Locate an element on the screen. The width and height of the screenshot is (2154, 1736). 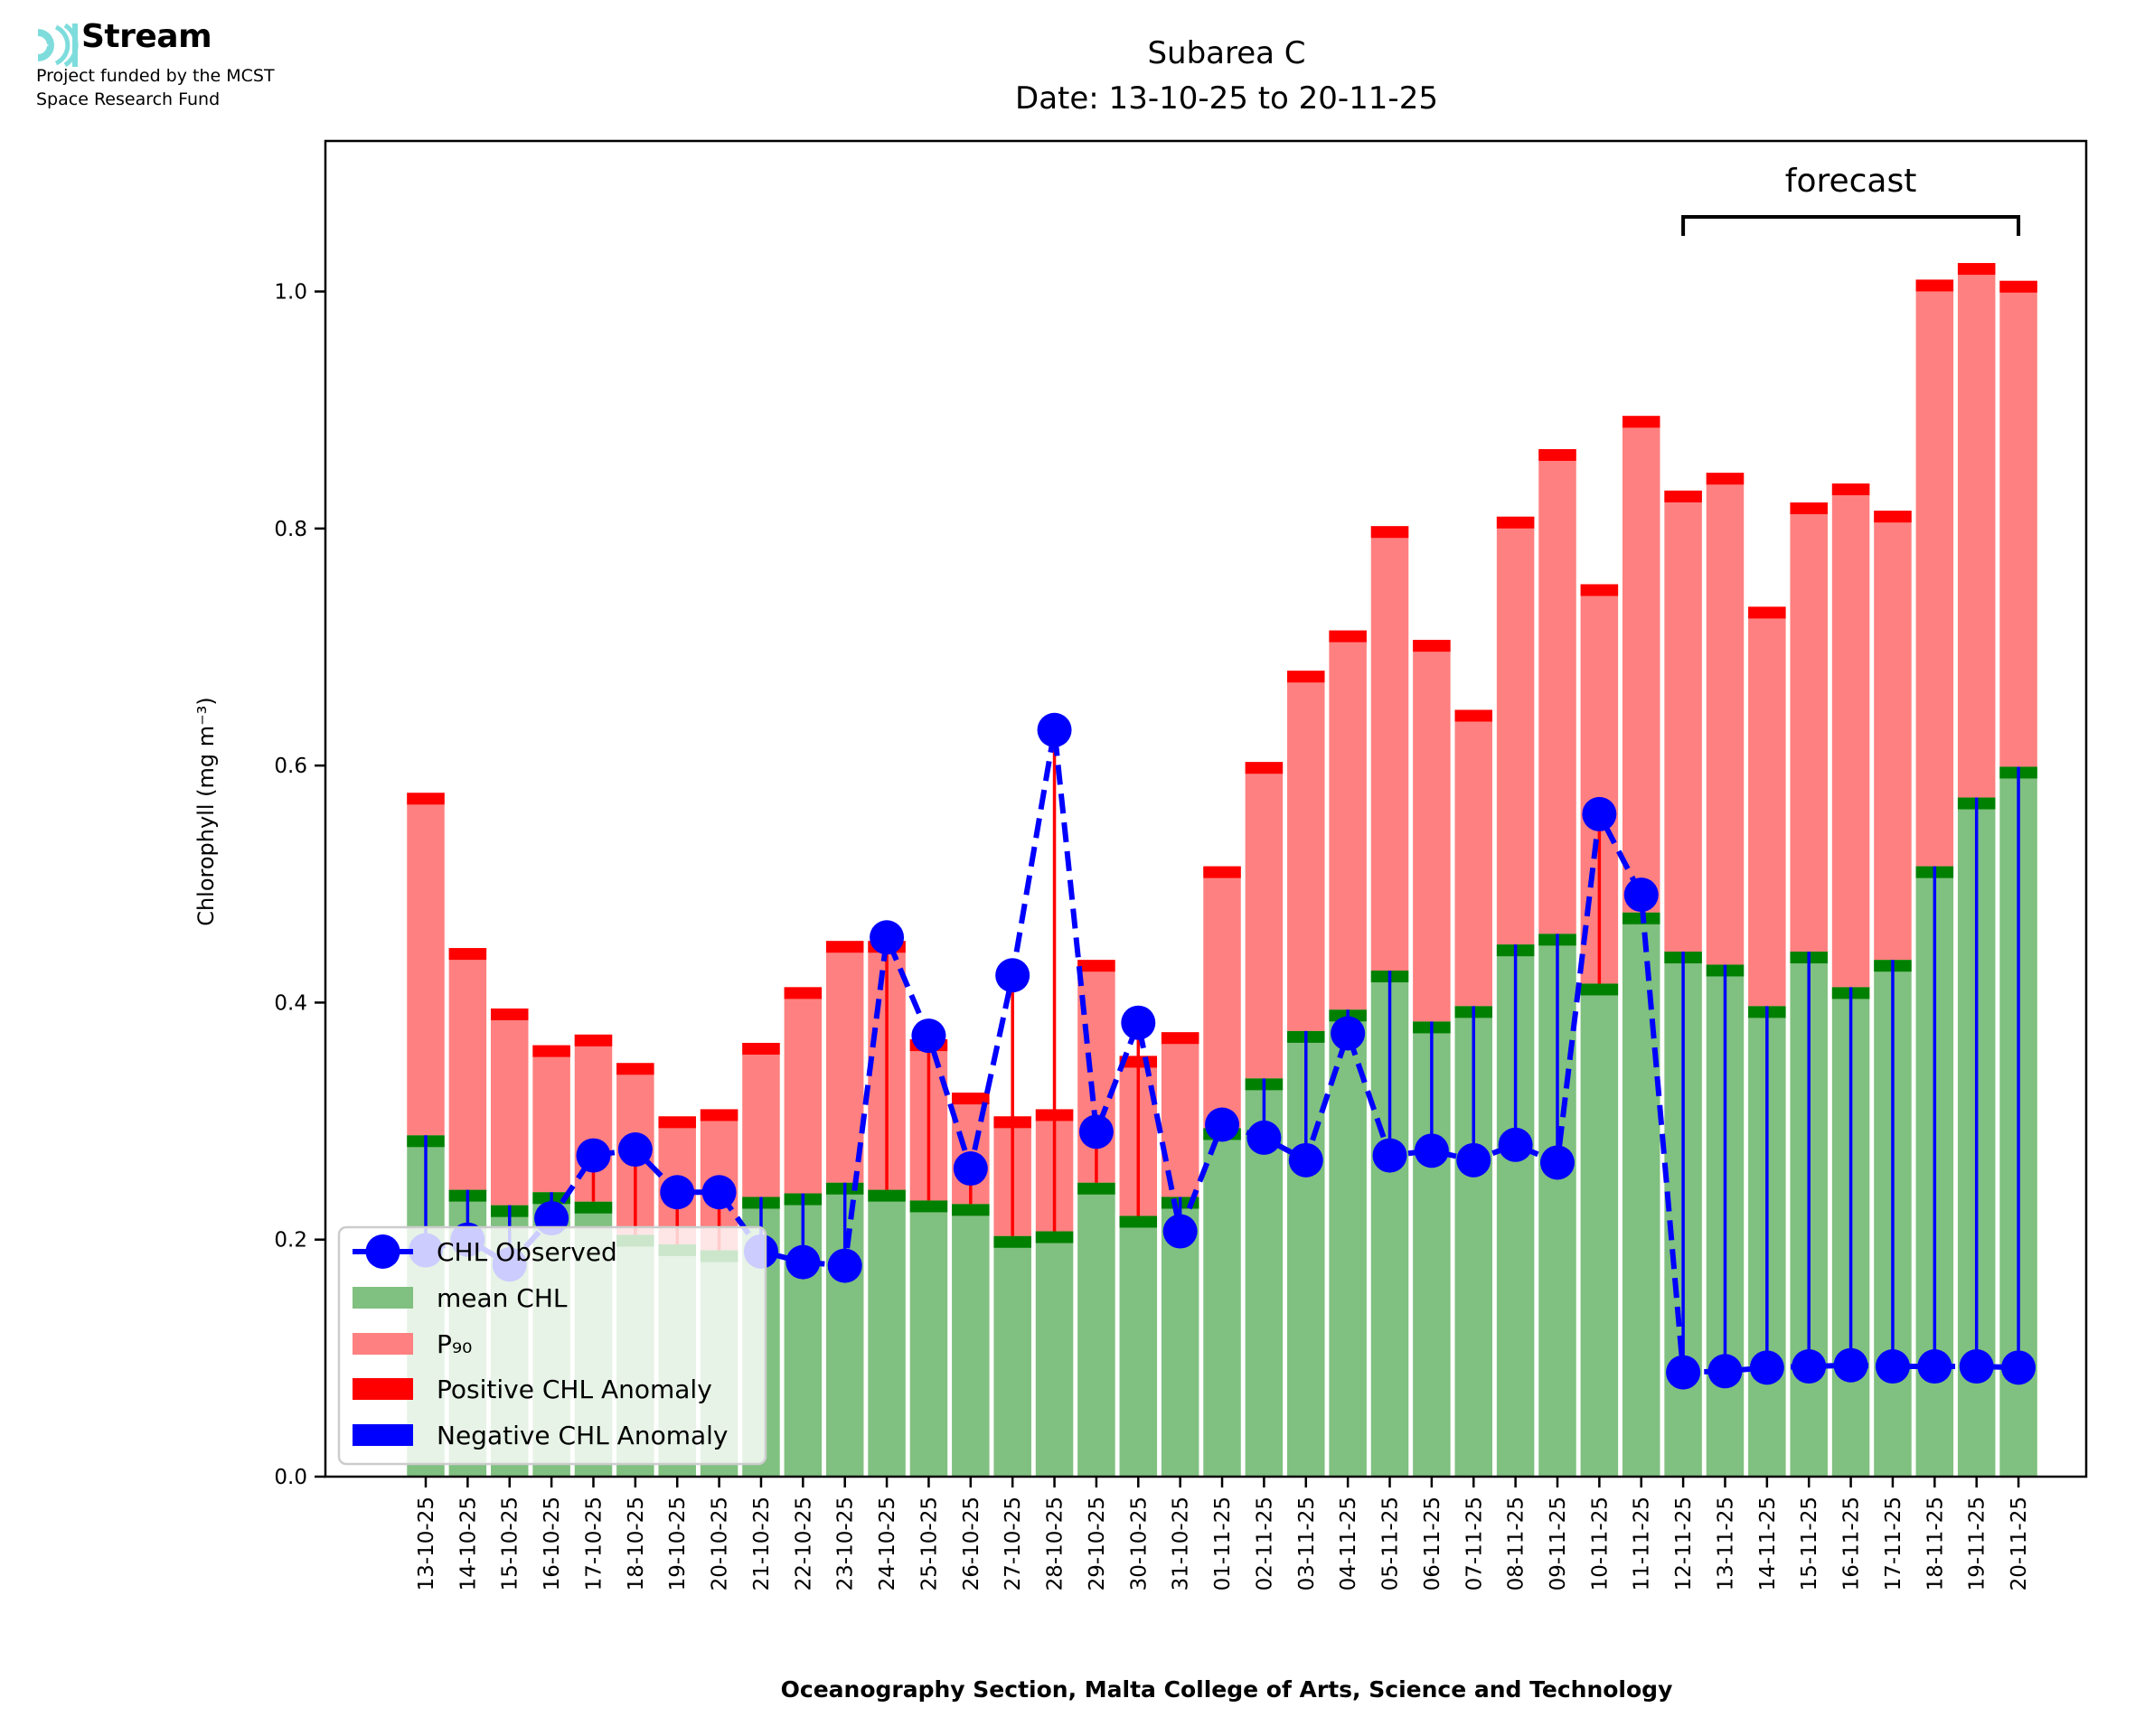
x-tick-label: 22-10-25 is located at coordinates (803, 1544).